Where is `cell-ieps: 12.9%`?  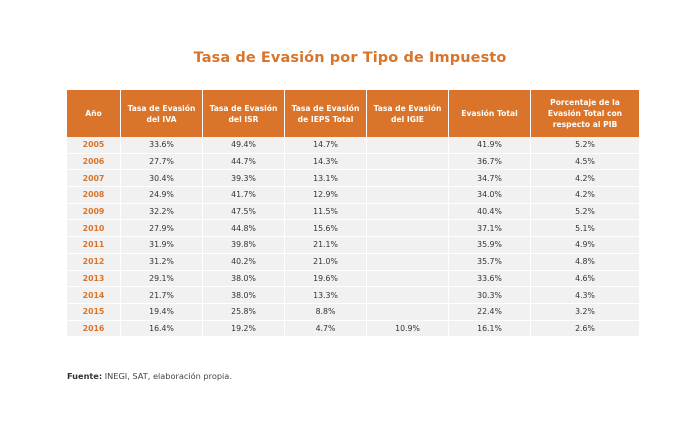
cell-ieps: 12.9% is located at coordinates (326, 195).